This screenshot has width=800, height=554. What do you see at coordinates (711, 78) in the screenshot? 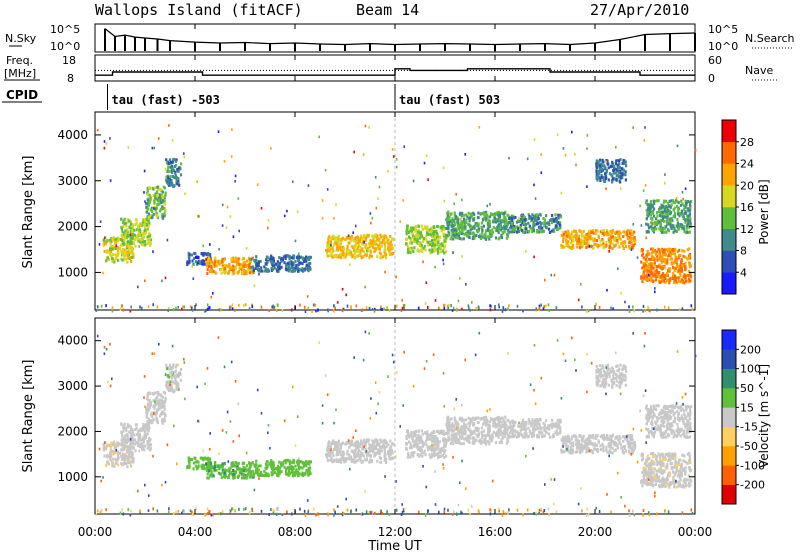
I see `nave-tick-low: 0` at bounding box center [711, 78].